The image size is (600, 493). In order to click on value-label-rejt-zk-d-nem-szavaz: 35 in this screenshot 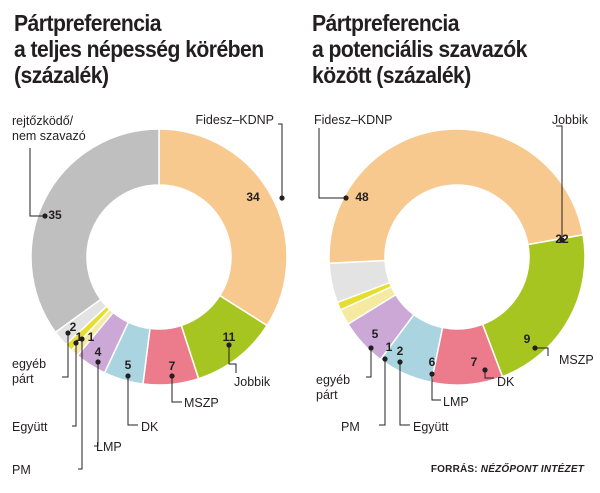, I will do `click(55, 215)`.